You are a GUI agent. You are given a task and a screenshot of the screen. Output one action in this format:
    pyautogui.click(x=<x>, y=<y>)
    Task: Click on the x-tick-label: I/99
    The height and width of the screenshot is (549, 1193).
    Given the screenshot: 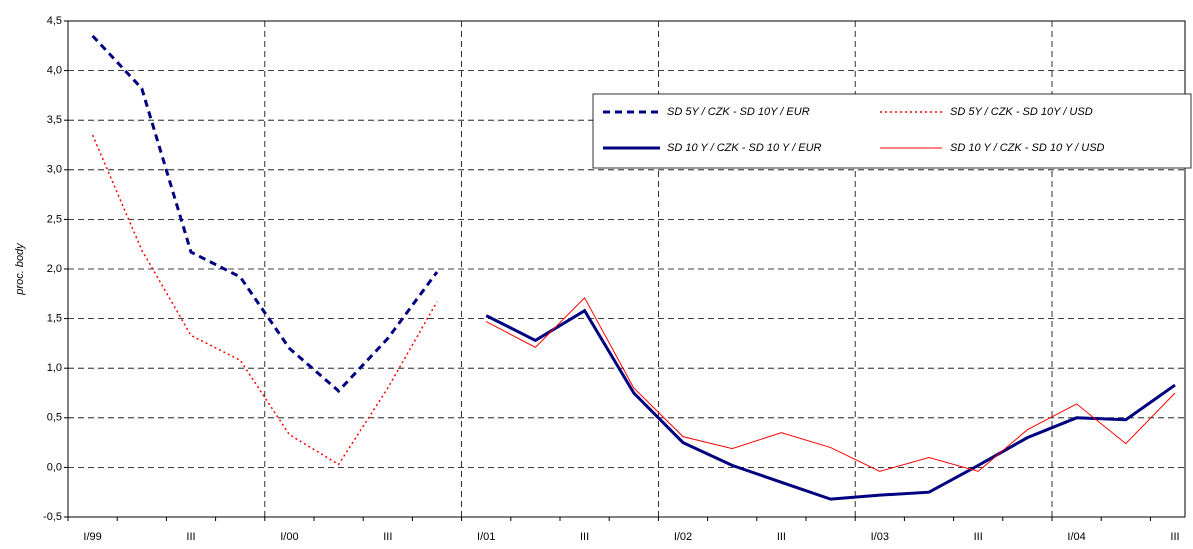 What is the action you would take?
    pyautogui.click(x=92, y=537)
    